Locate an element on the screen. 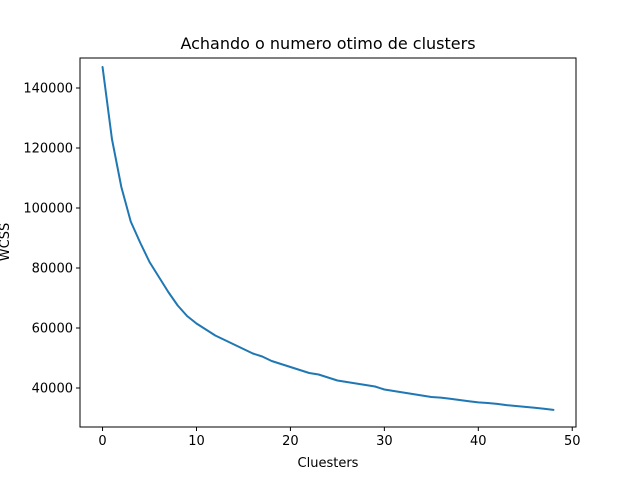  x-tick-label: 40 is located at coordinates (478, 441).